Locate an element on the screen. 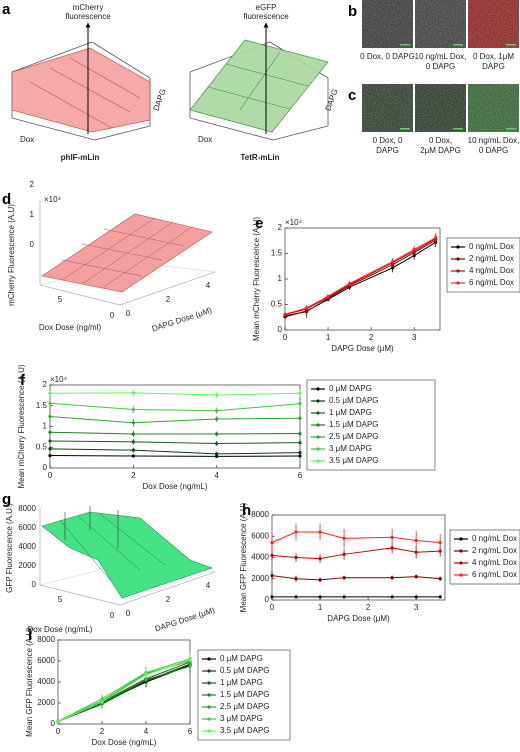 The image size is (520, 752). legend-label: 1.5 μM DAPG is located at coordinates (354, 424).